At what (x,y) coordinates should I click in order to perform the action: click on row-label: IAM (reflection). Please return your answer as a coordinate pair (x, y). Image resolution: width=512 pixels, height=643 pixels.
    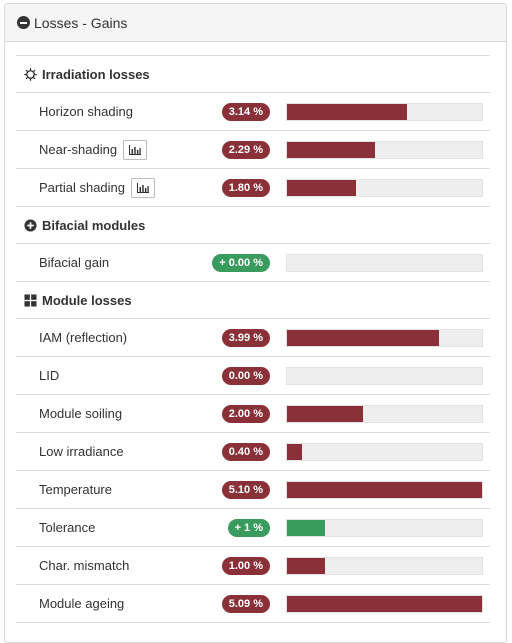
    Looking at the image, I should click on (83, 337).